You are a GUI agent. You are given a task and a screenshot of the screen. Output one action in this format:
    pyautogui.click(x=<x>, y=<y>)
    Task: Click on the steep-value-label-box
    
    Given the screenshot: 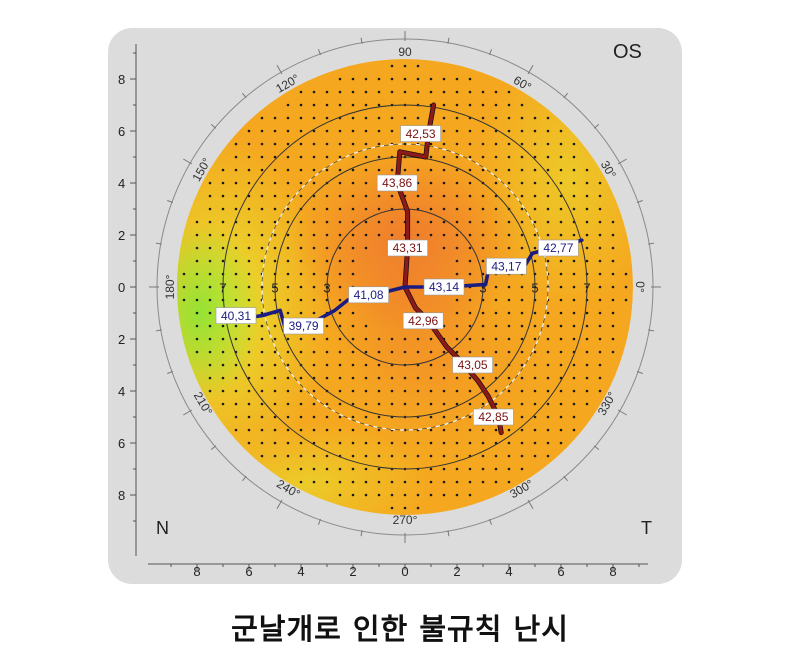 What is the action you would take?
    pyautogui.click(x=397, y=183)
    